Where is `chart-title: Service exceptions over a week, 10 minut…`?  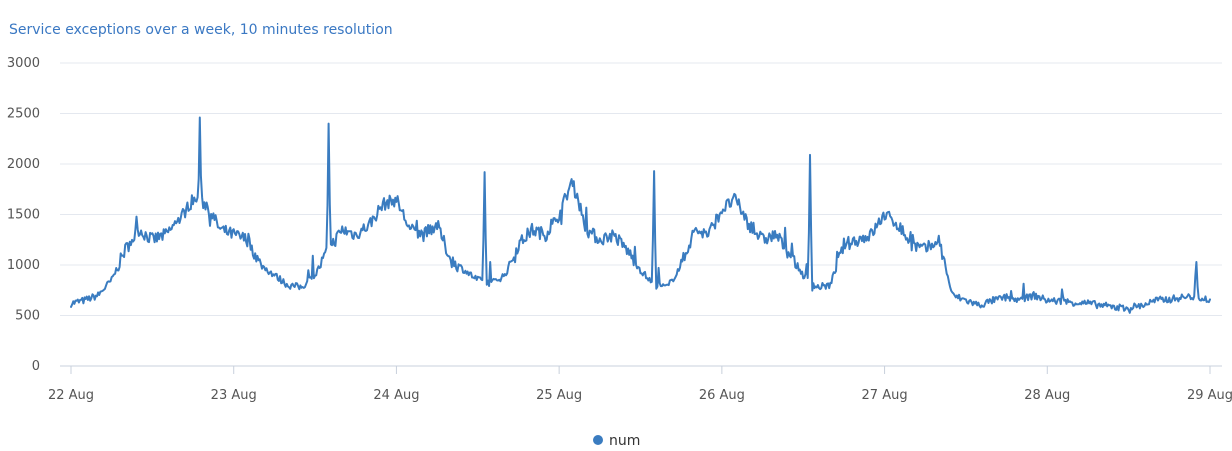
chart-title: Service exceptions over a week, 10 minut… is located at coordinates (201, 30).